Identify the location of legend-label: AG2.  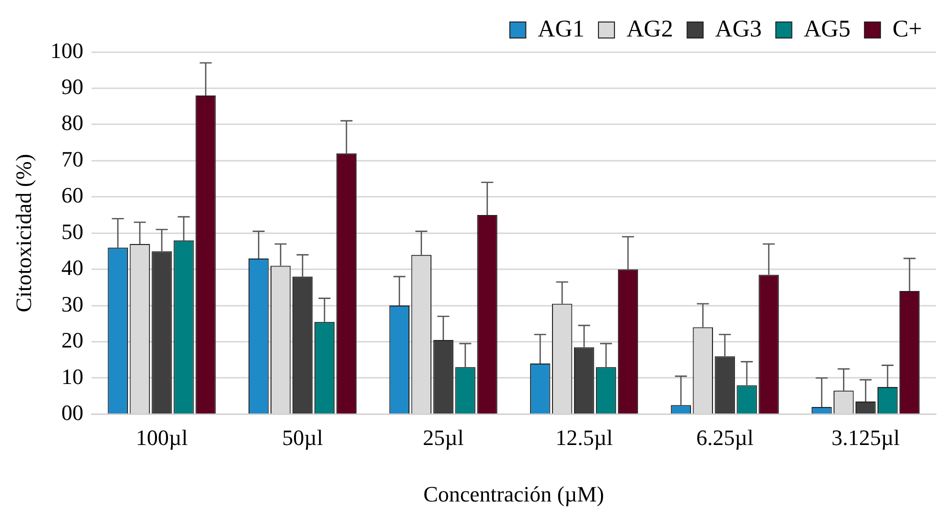
(650, 29).